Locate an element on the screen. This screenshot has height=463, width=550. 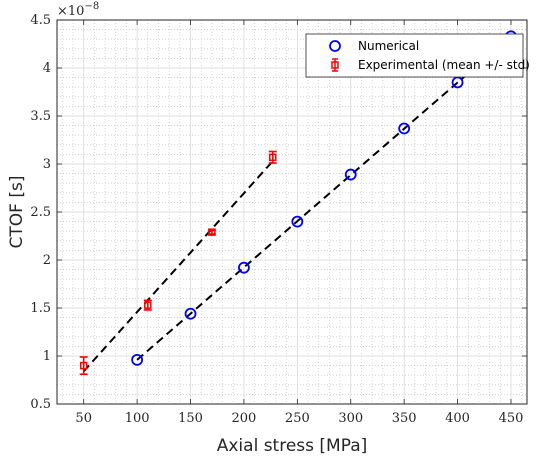
x-tick-label: 400 is located at coordinates (457, 418).